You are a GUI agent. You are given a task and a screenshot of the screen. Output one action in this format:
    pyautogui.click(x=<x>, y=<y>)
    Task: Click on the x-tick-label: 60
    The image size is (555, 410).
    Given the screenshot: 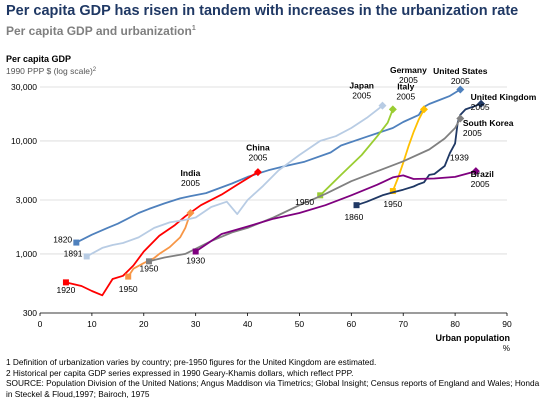 What is the action you would take?
    pyautogui.click(x=352, y=324)
    